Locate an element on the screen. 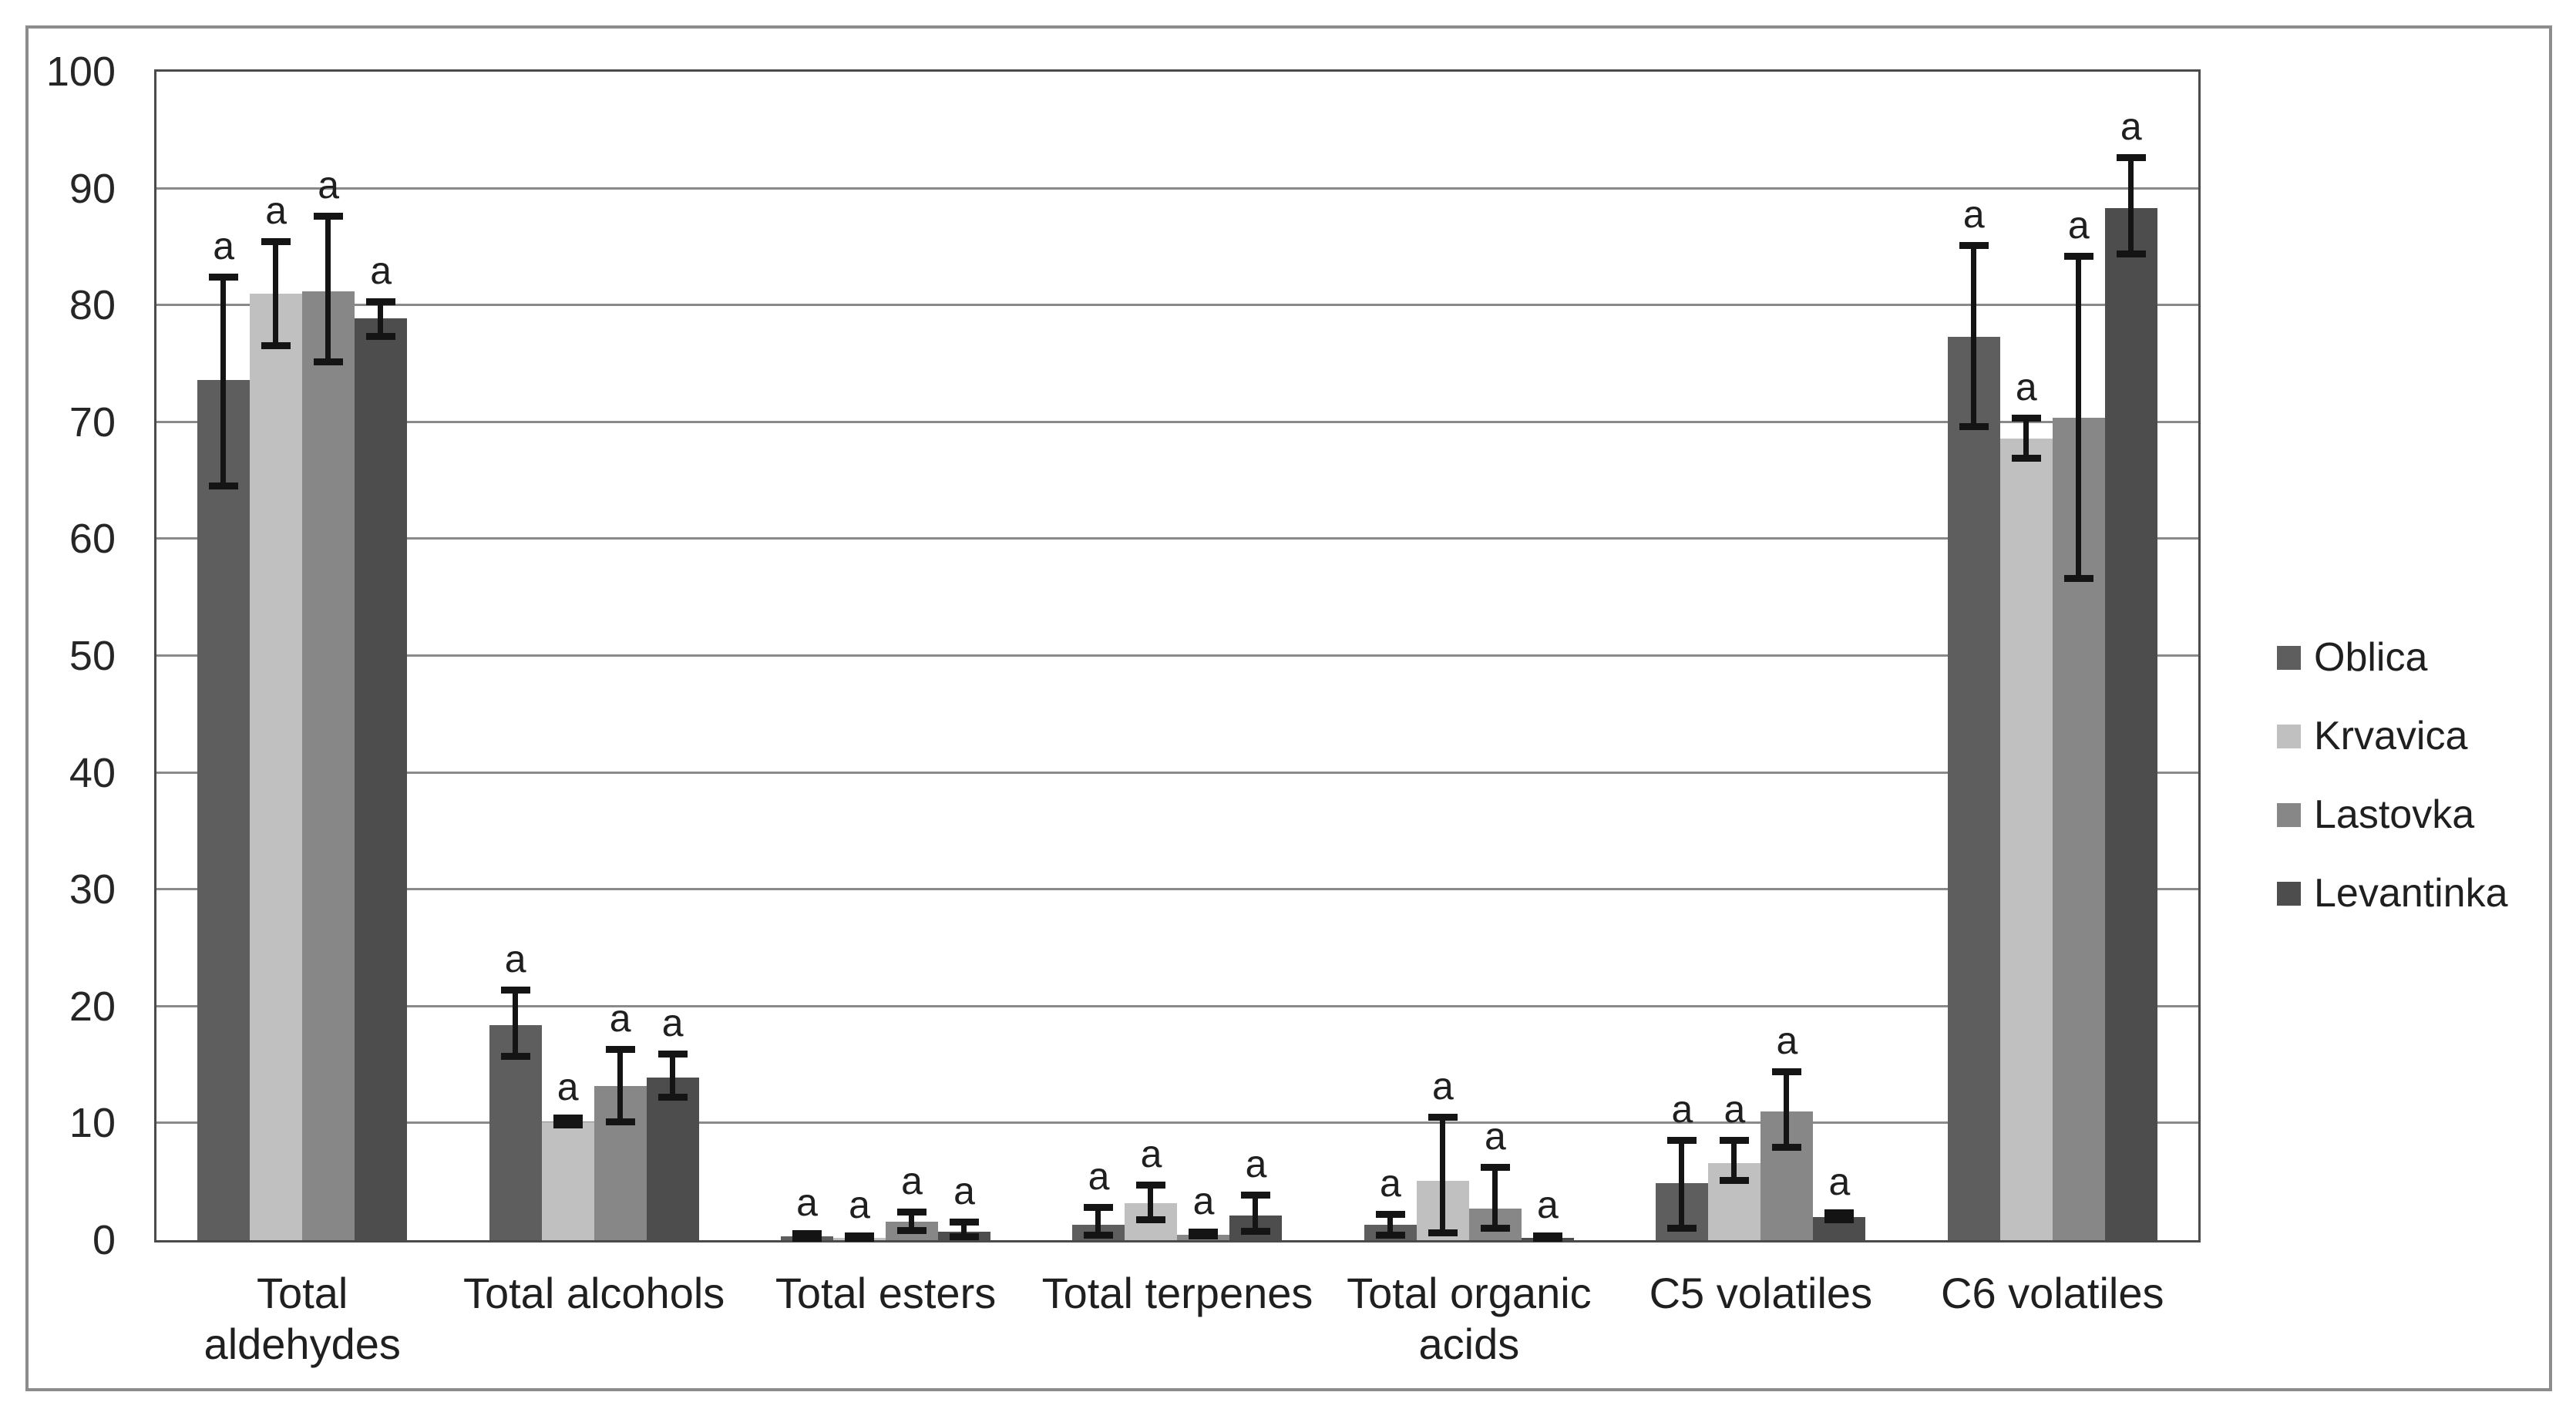  x-tick-label: Total esters is located at coordinates (886, 1293).